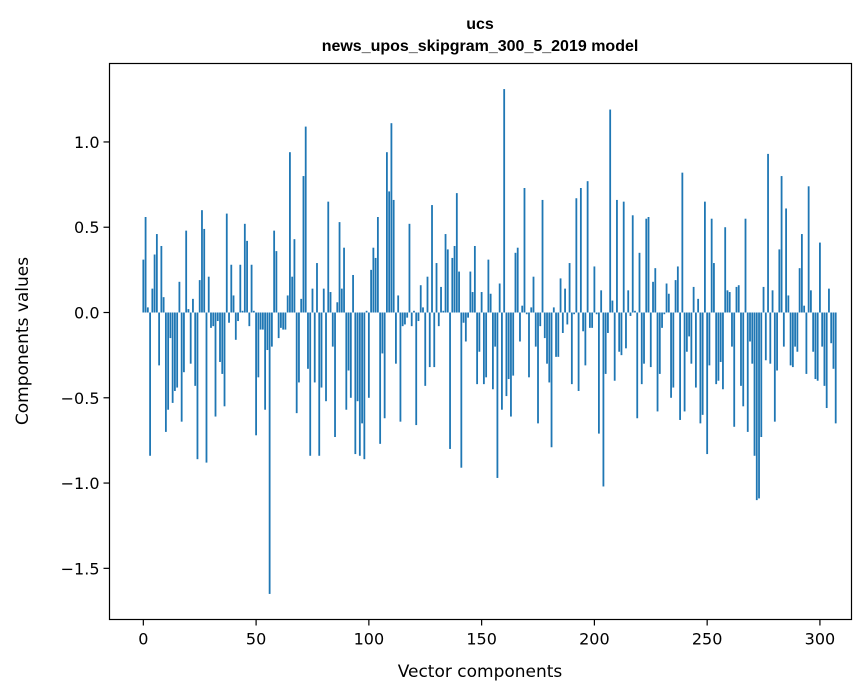 The width and height of the screenshot is (867, 696). I want to click on x-tick-label: 100, so click(369, 639).